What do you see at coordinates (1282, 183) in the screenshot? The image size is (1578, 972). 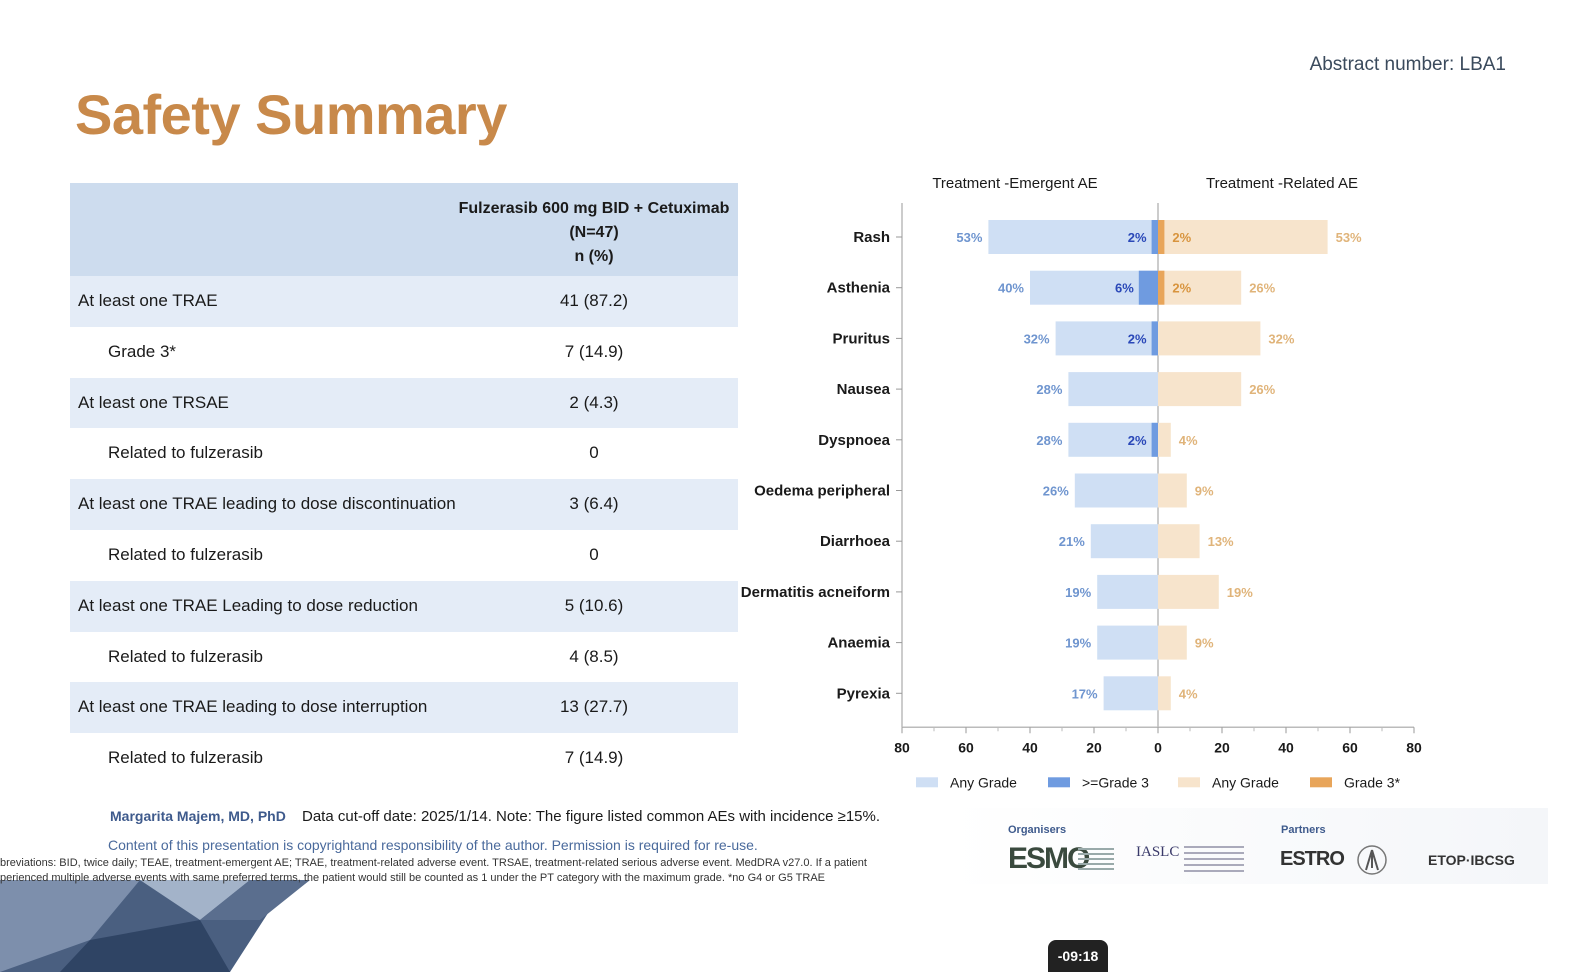 I see `right-panel-title: Treatment -Related AE` at bounding box center [1282, 183].